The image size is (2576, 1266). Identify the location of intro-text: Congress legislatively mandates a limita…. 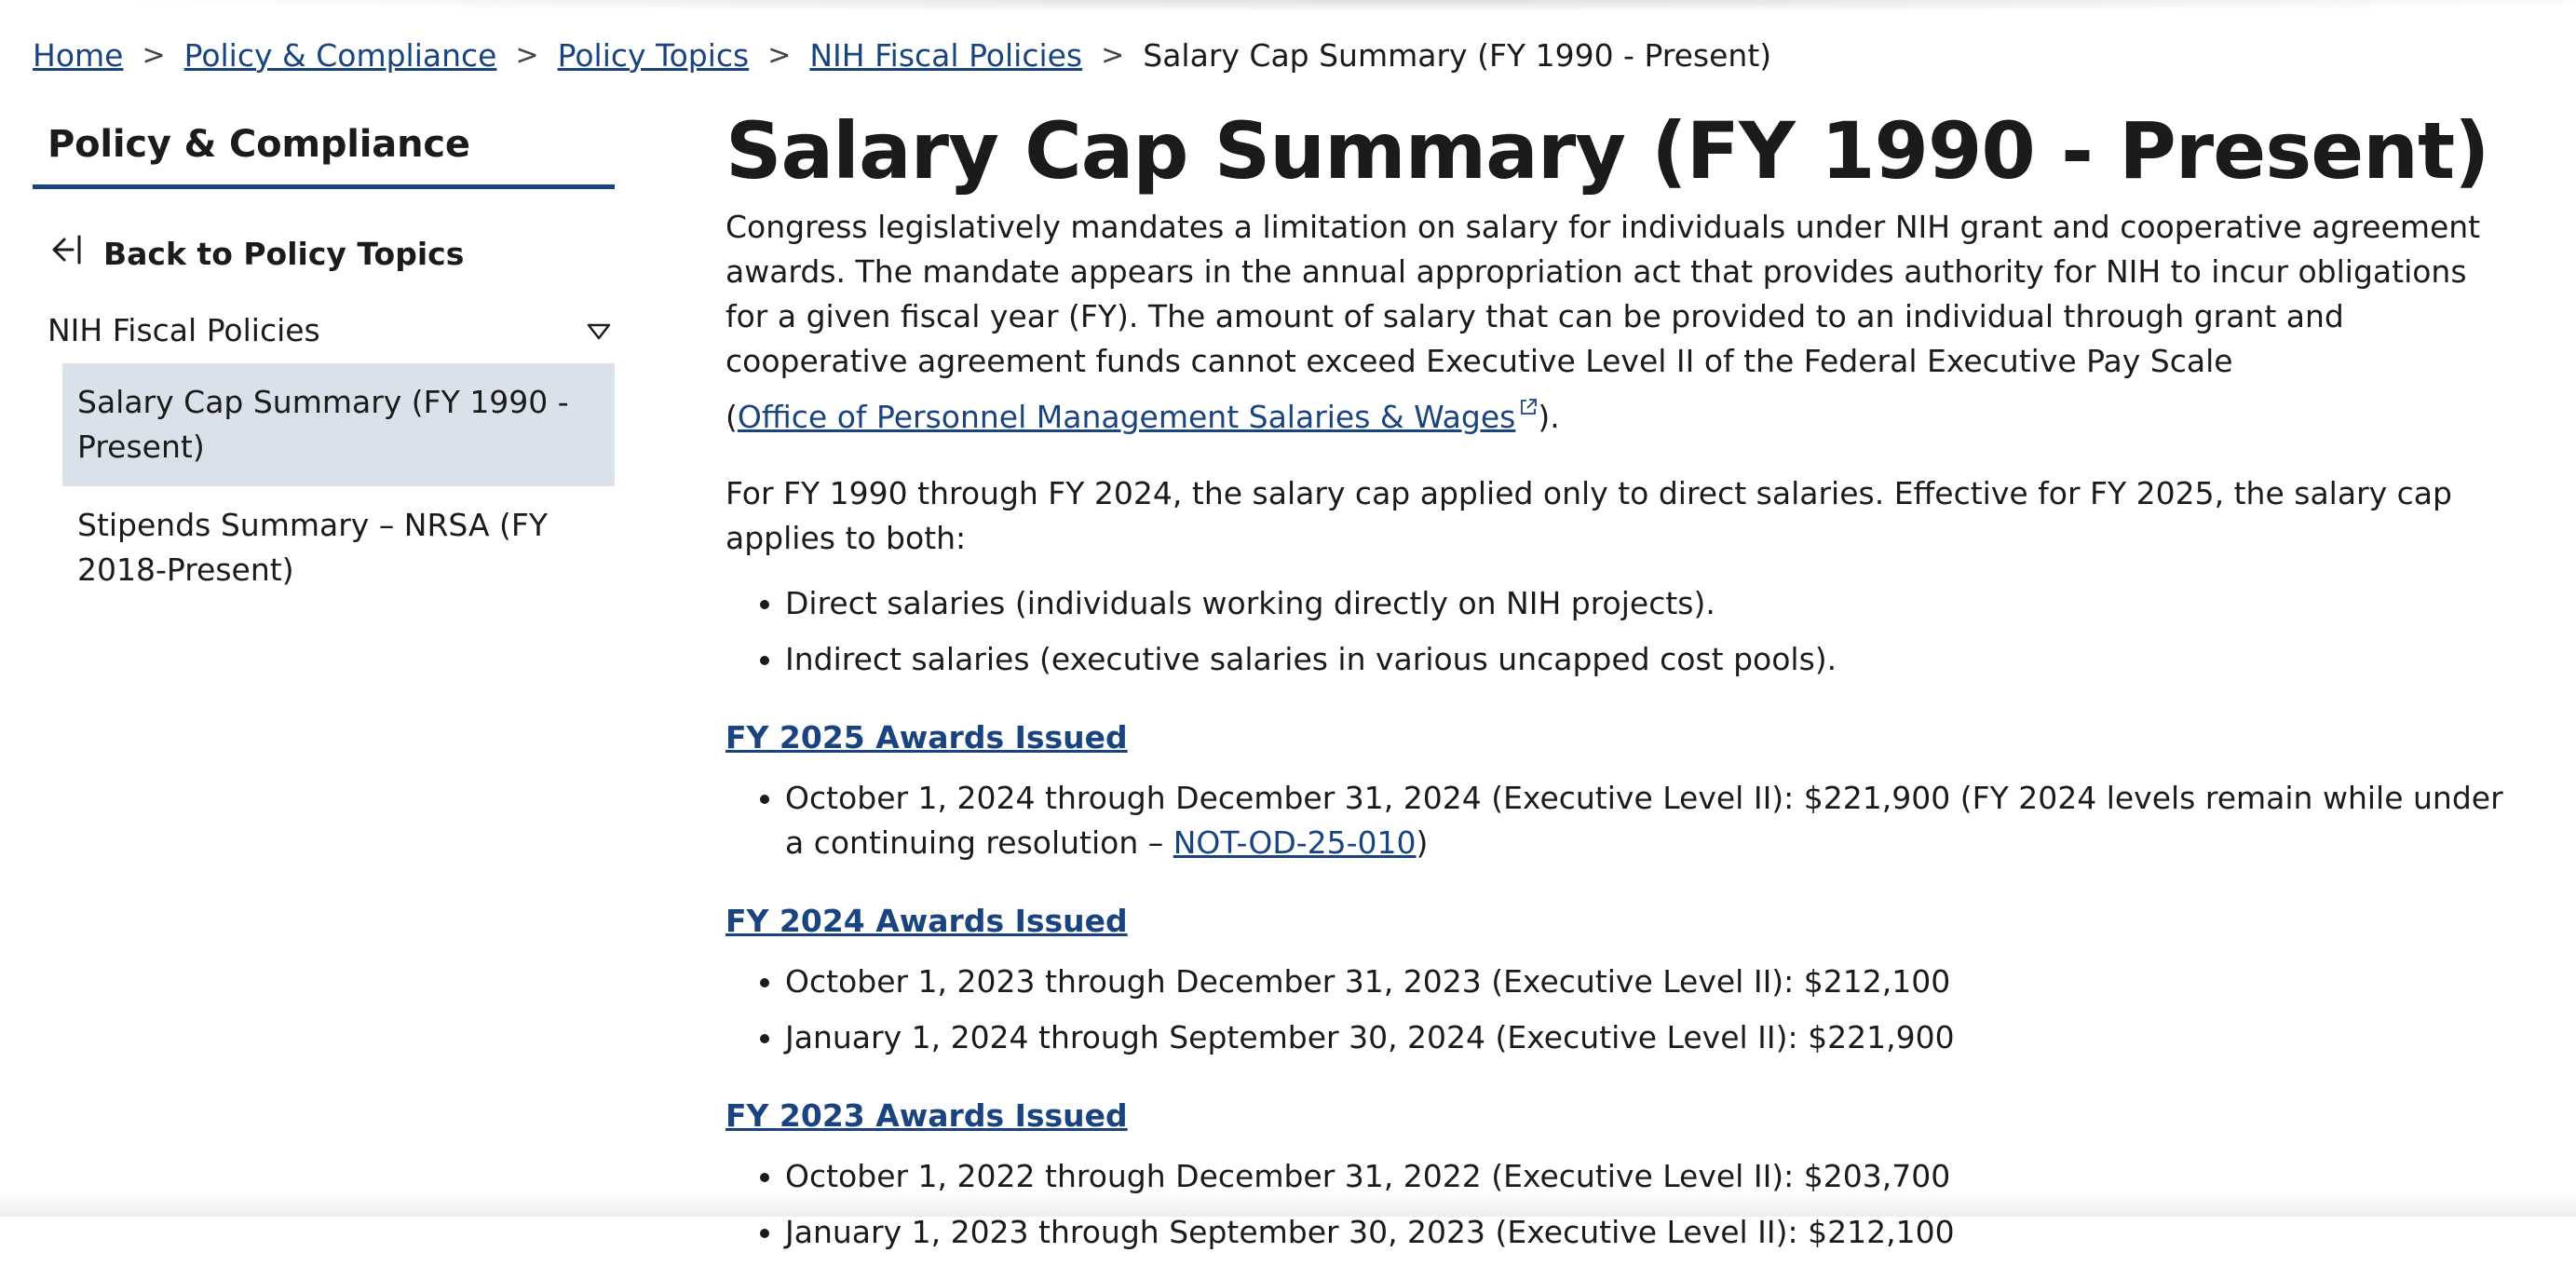
(1603, 322).